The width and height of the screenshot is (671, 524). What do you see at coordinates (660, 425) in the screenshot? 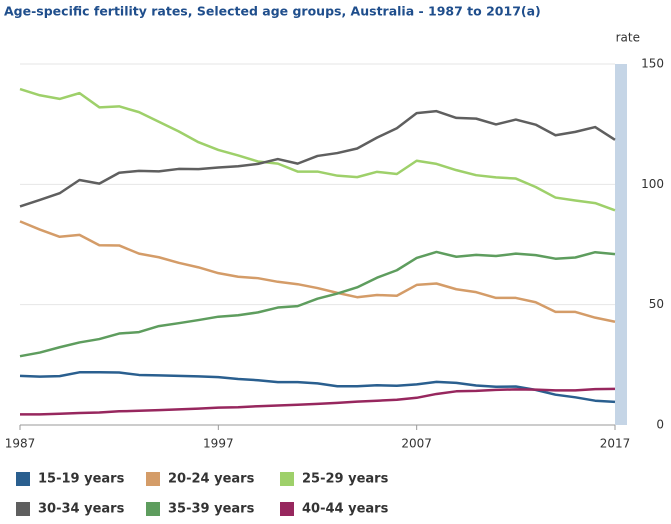
I see `y-tick-label: 0` at bounding box center [660, 425].